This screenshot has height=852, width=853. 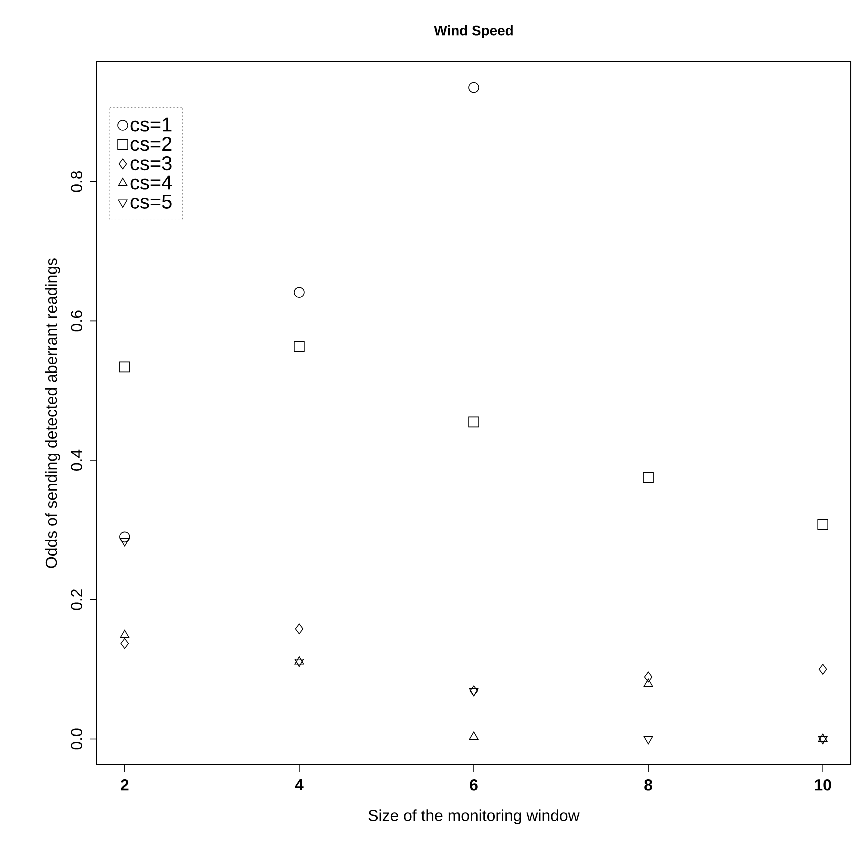 I want to click on x-tick-label: 10, so click(x=823, y=785).